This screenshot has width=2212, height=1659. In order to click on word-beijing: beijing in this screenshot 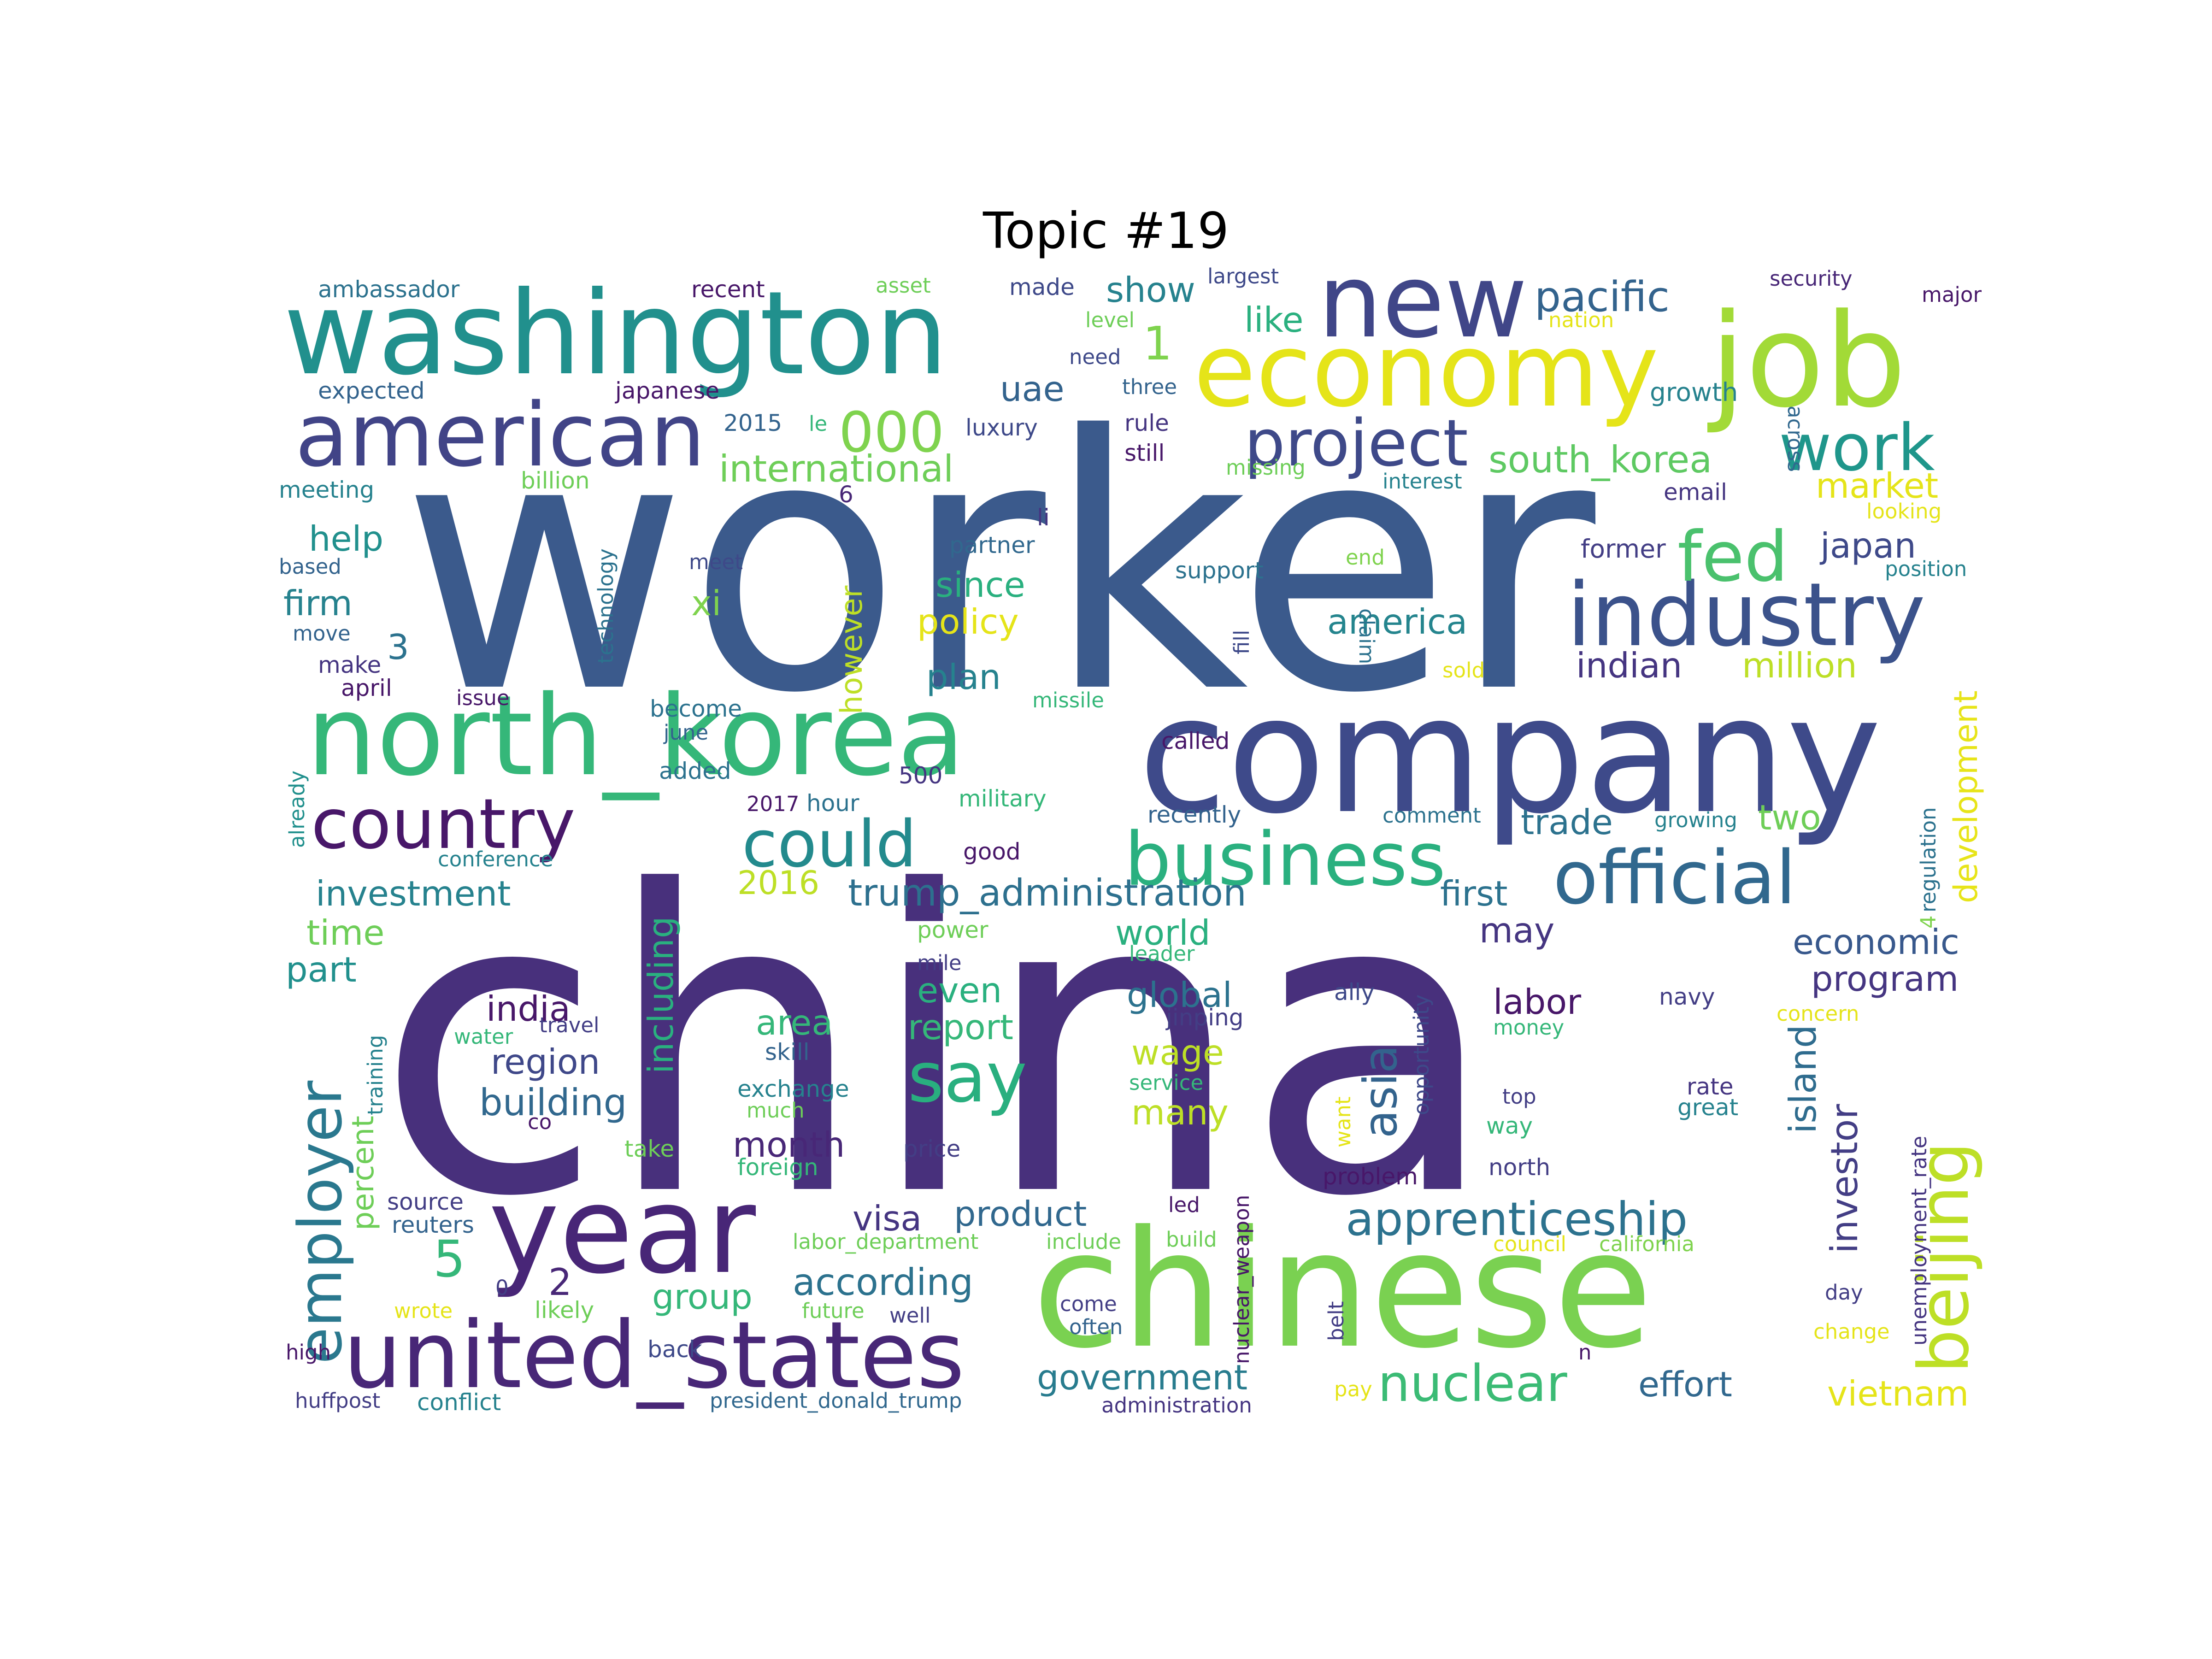, I will do `click(1944, 1257)`.